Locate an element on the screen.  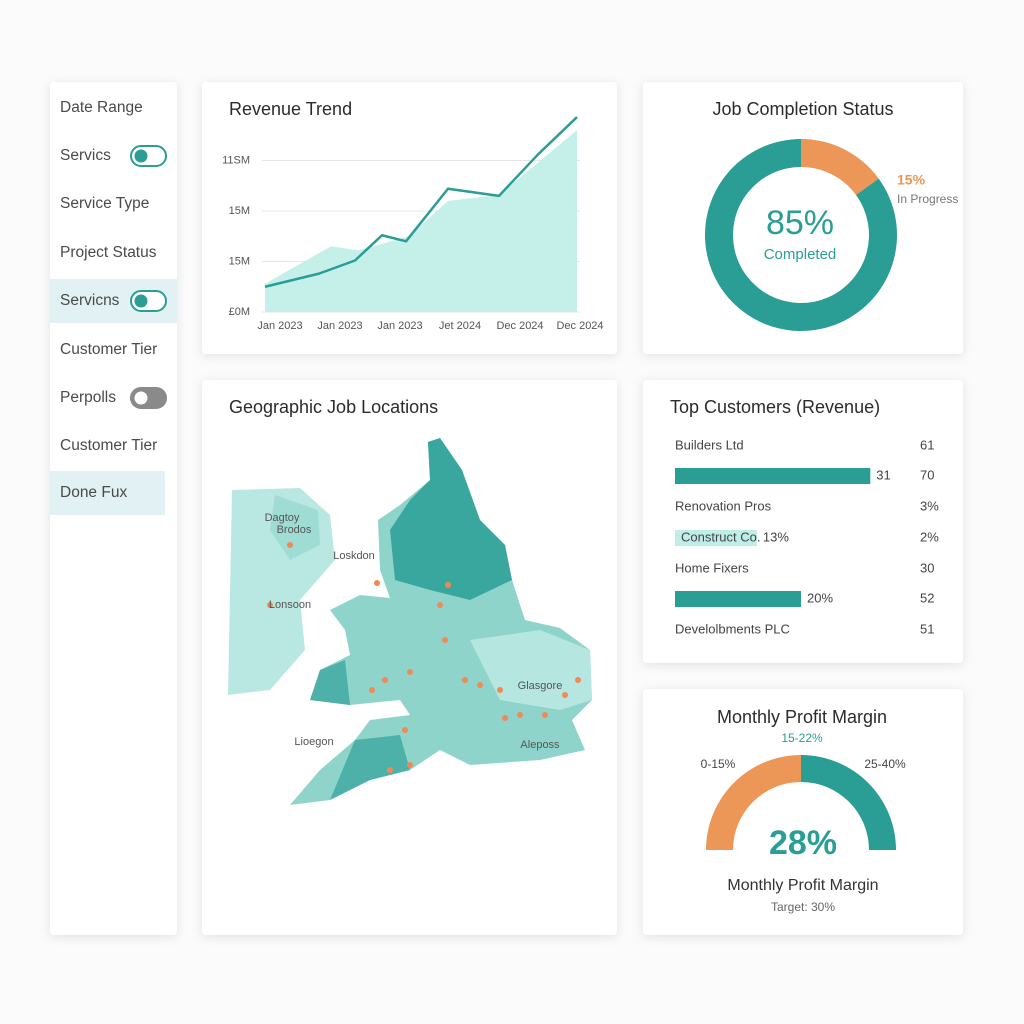
sidebar-highlight is located at coordinates (107, 493).